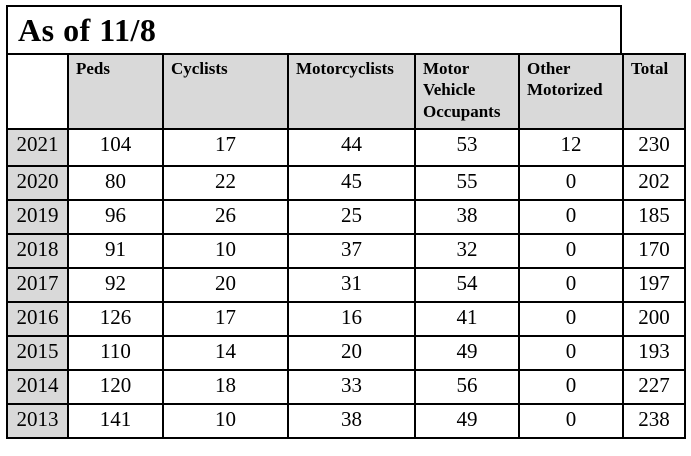 Image resolution: width=691 pixels, height=456 pixels. Describe the element at coordinates (654, 91) in the screenshot. I see `col-header-total: Total` at that location.